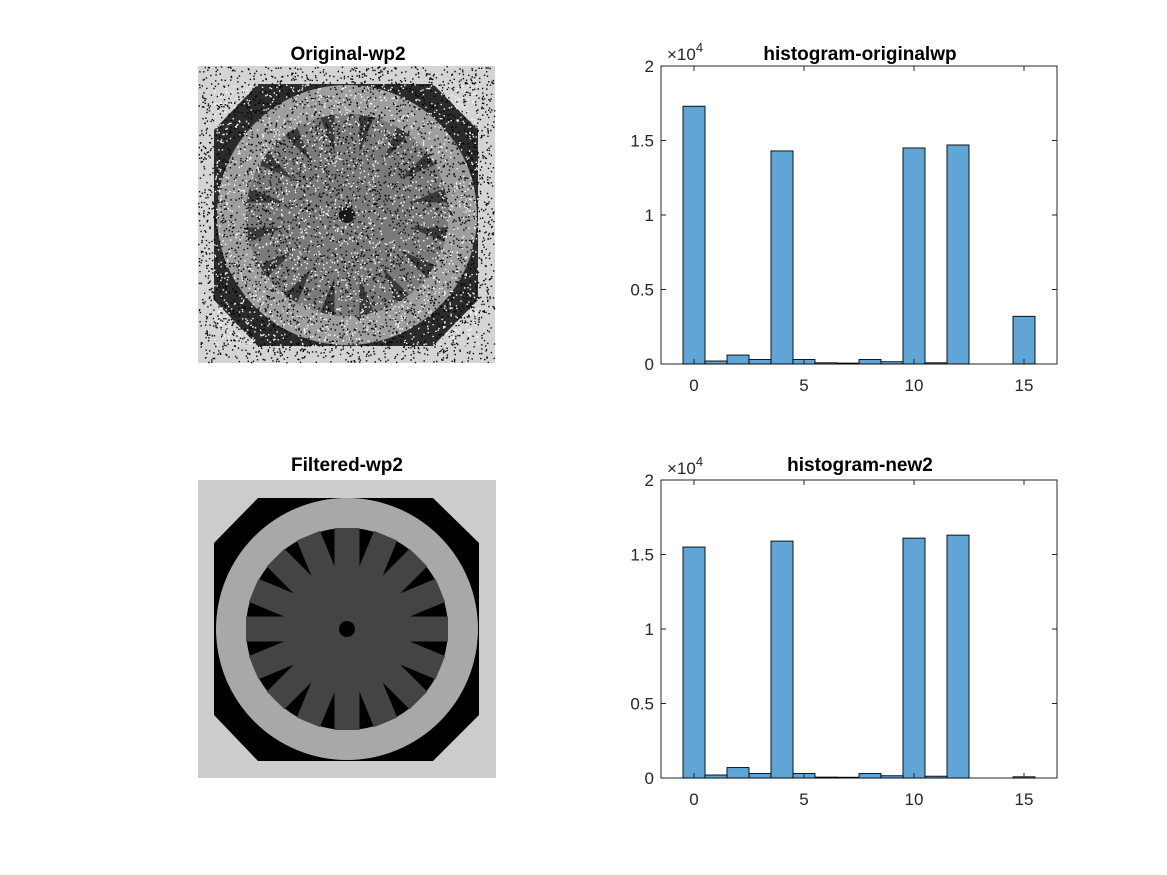  I want to click on panel-original-image: Original-wp2, so click(347, 204).